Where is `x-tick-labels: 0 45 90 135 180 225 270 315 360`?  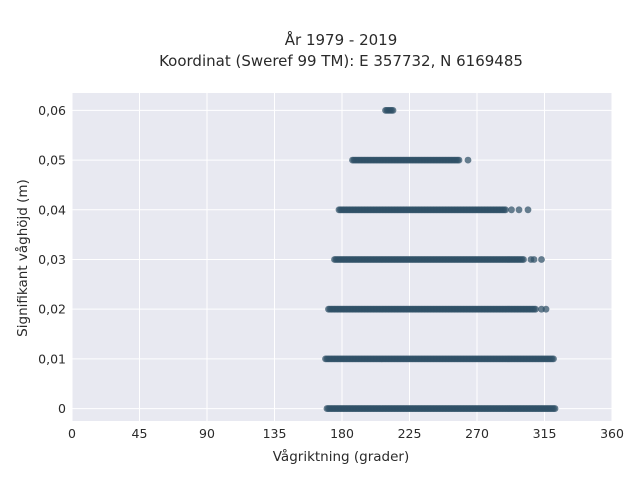 x-tick-labels: 0 45 90 135 180 225 270 315 360 is located at coordinates (346, 433).